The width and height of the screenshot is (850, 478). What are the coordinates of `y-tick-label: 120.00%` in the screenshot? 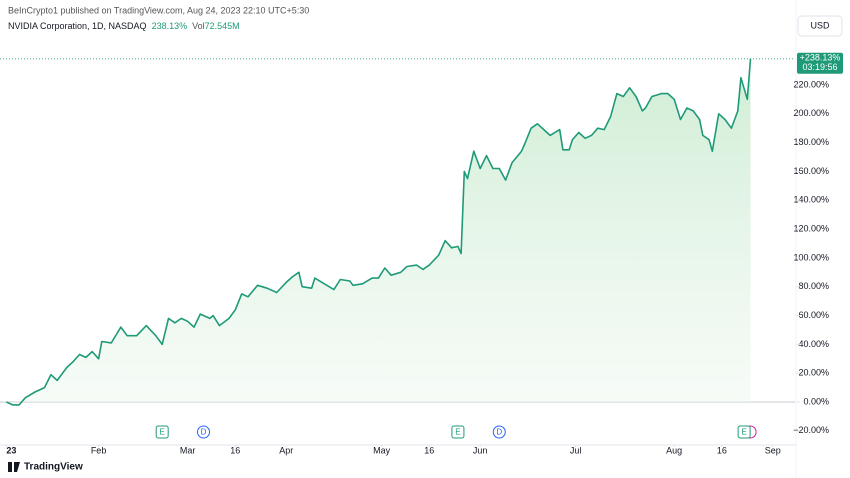 It's located at (811, 228).